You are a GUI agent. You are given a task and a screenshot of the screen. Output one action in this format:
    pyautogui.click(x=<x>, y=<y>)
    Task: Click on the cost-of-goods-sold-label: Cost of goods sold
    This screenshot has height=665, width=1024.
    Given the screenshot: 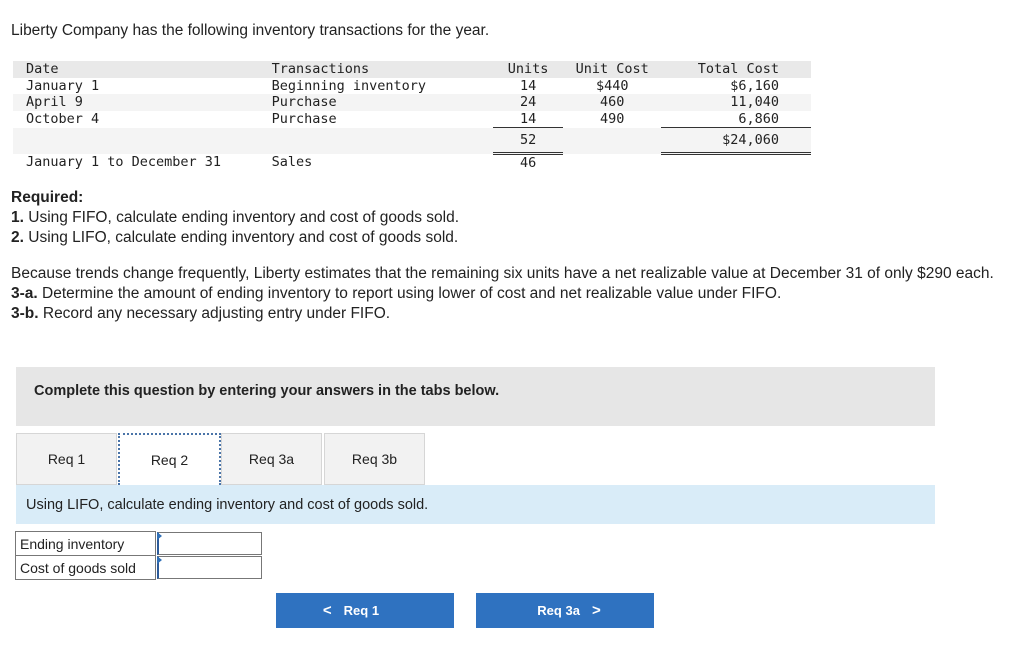 What is the action you would take?
    pyautogui.click(x=85, y=567)
    